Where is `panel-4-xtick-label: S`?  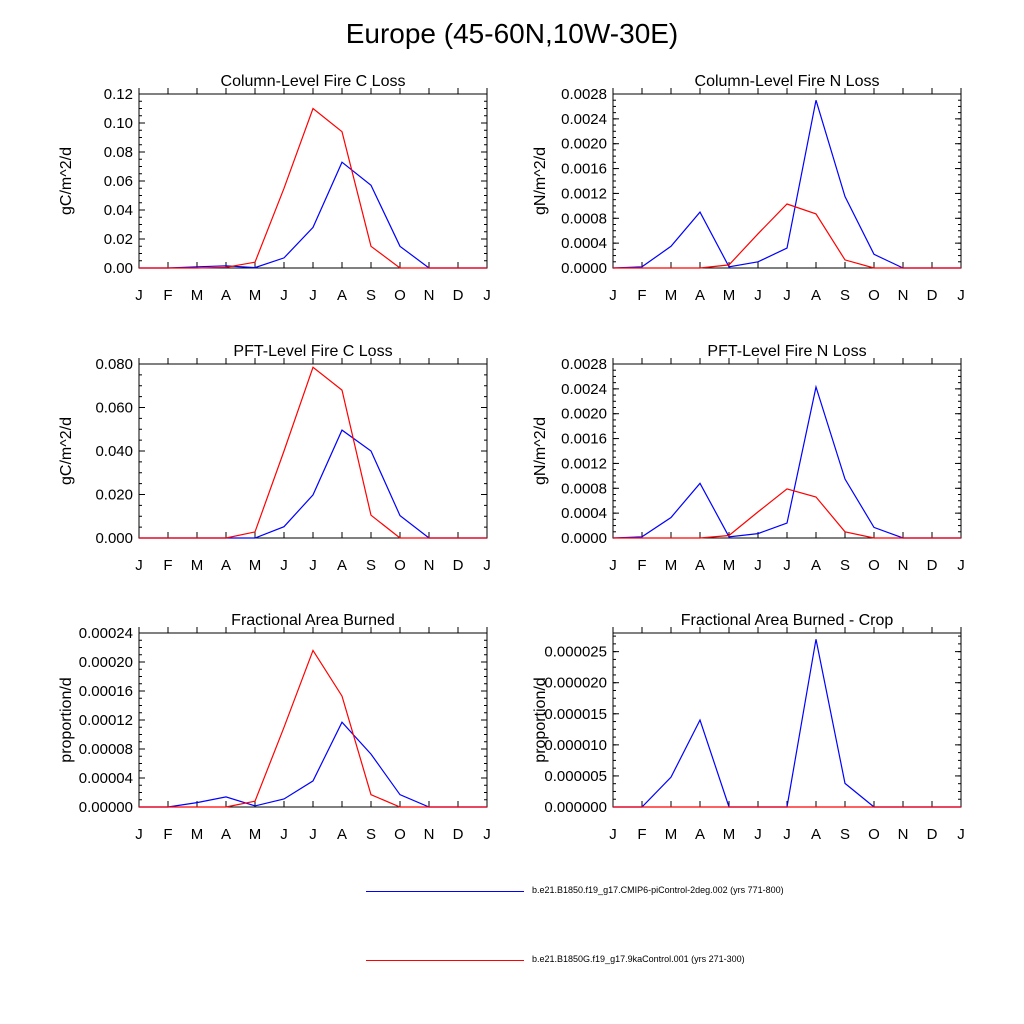 panel-4-xtick-label: S is located at coordinates (845, 565).